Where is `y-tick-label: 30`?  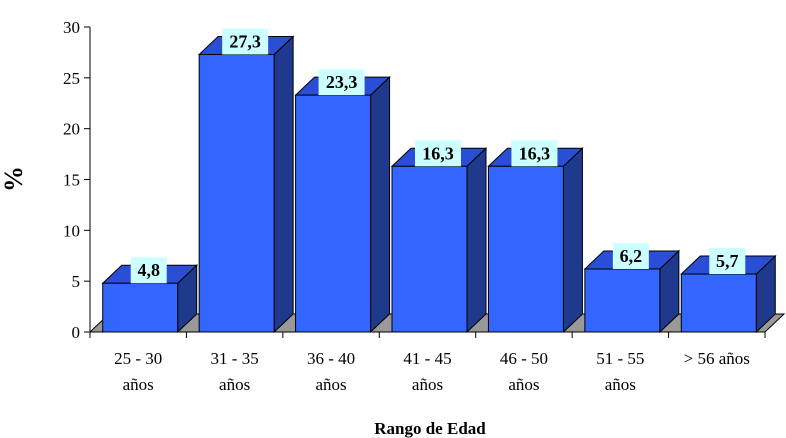
y-tick-label: 30 is located at coordinates (71, 27).